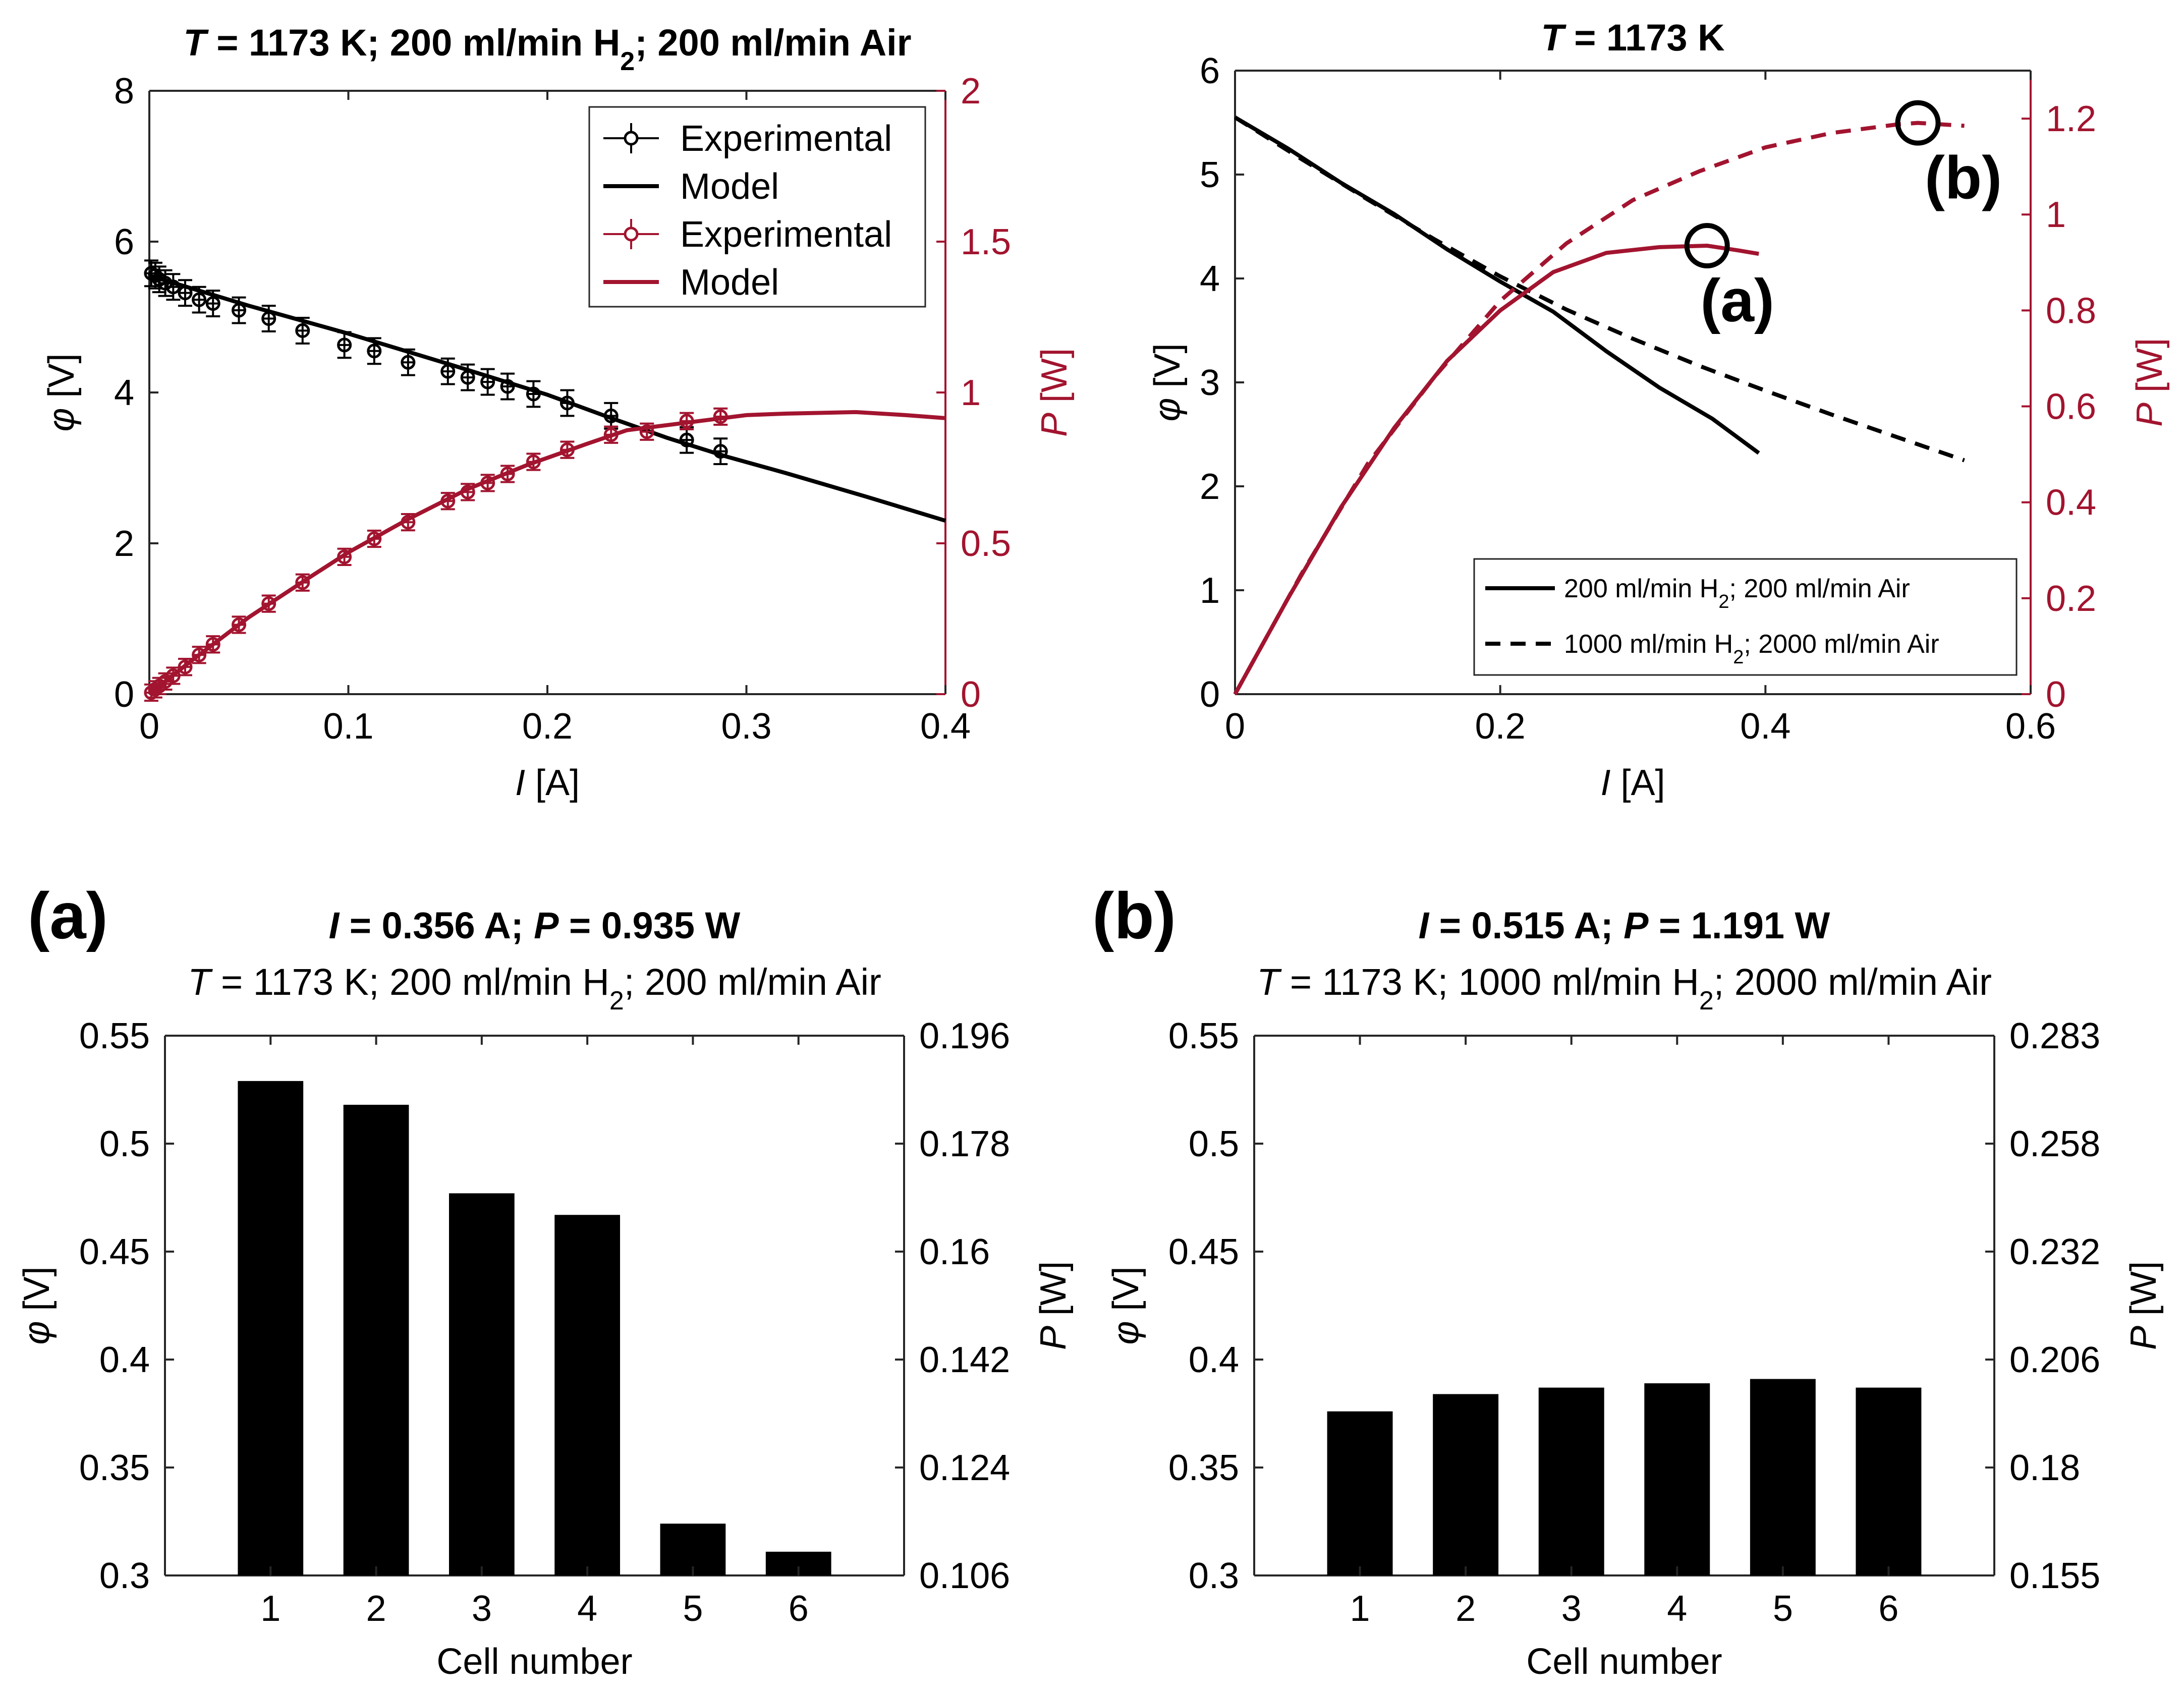  Describe the element at coordinates (2030, 726) in the screenshot. I see `x-tick-label: 0.6` at that location.